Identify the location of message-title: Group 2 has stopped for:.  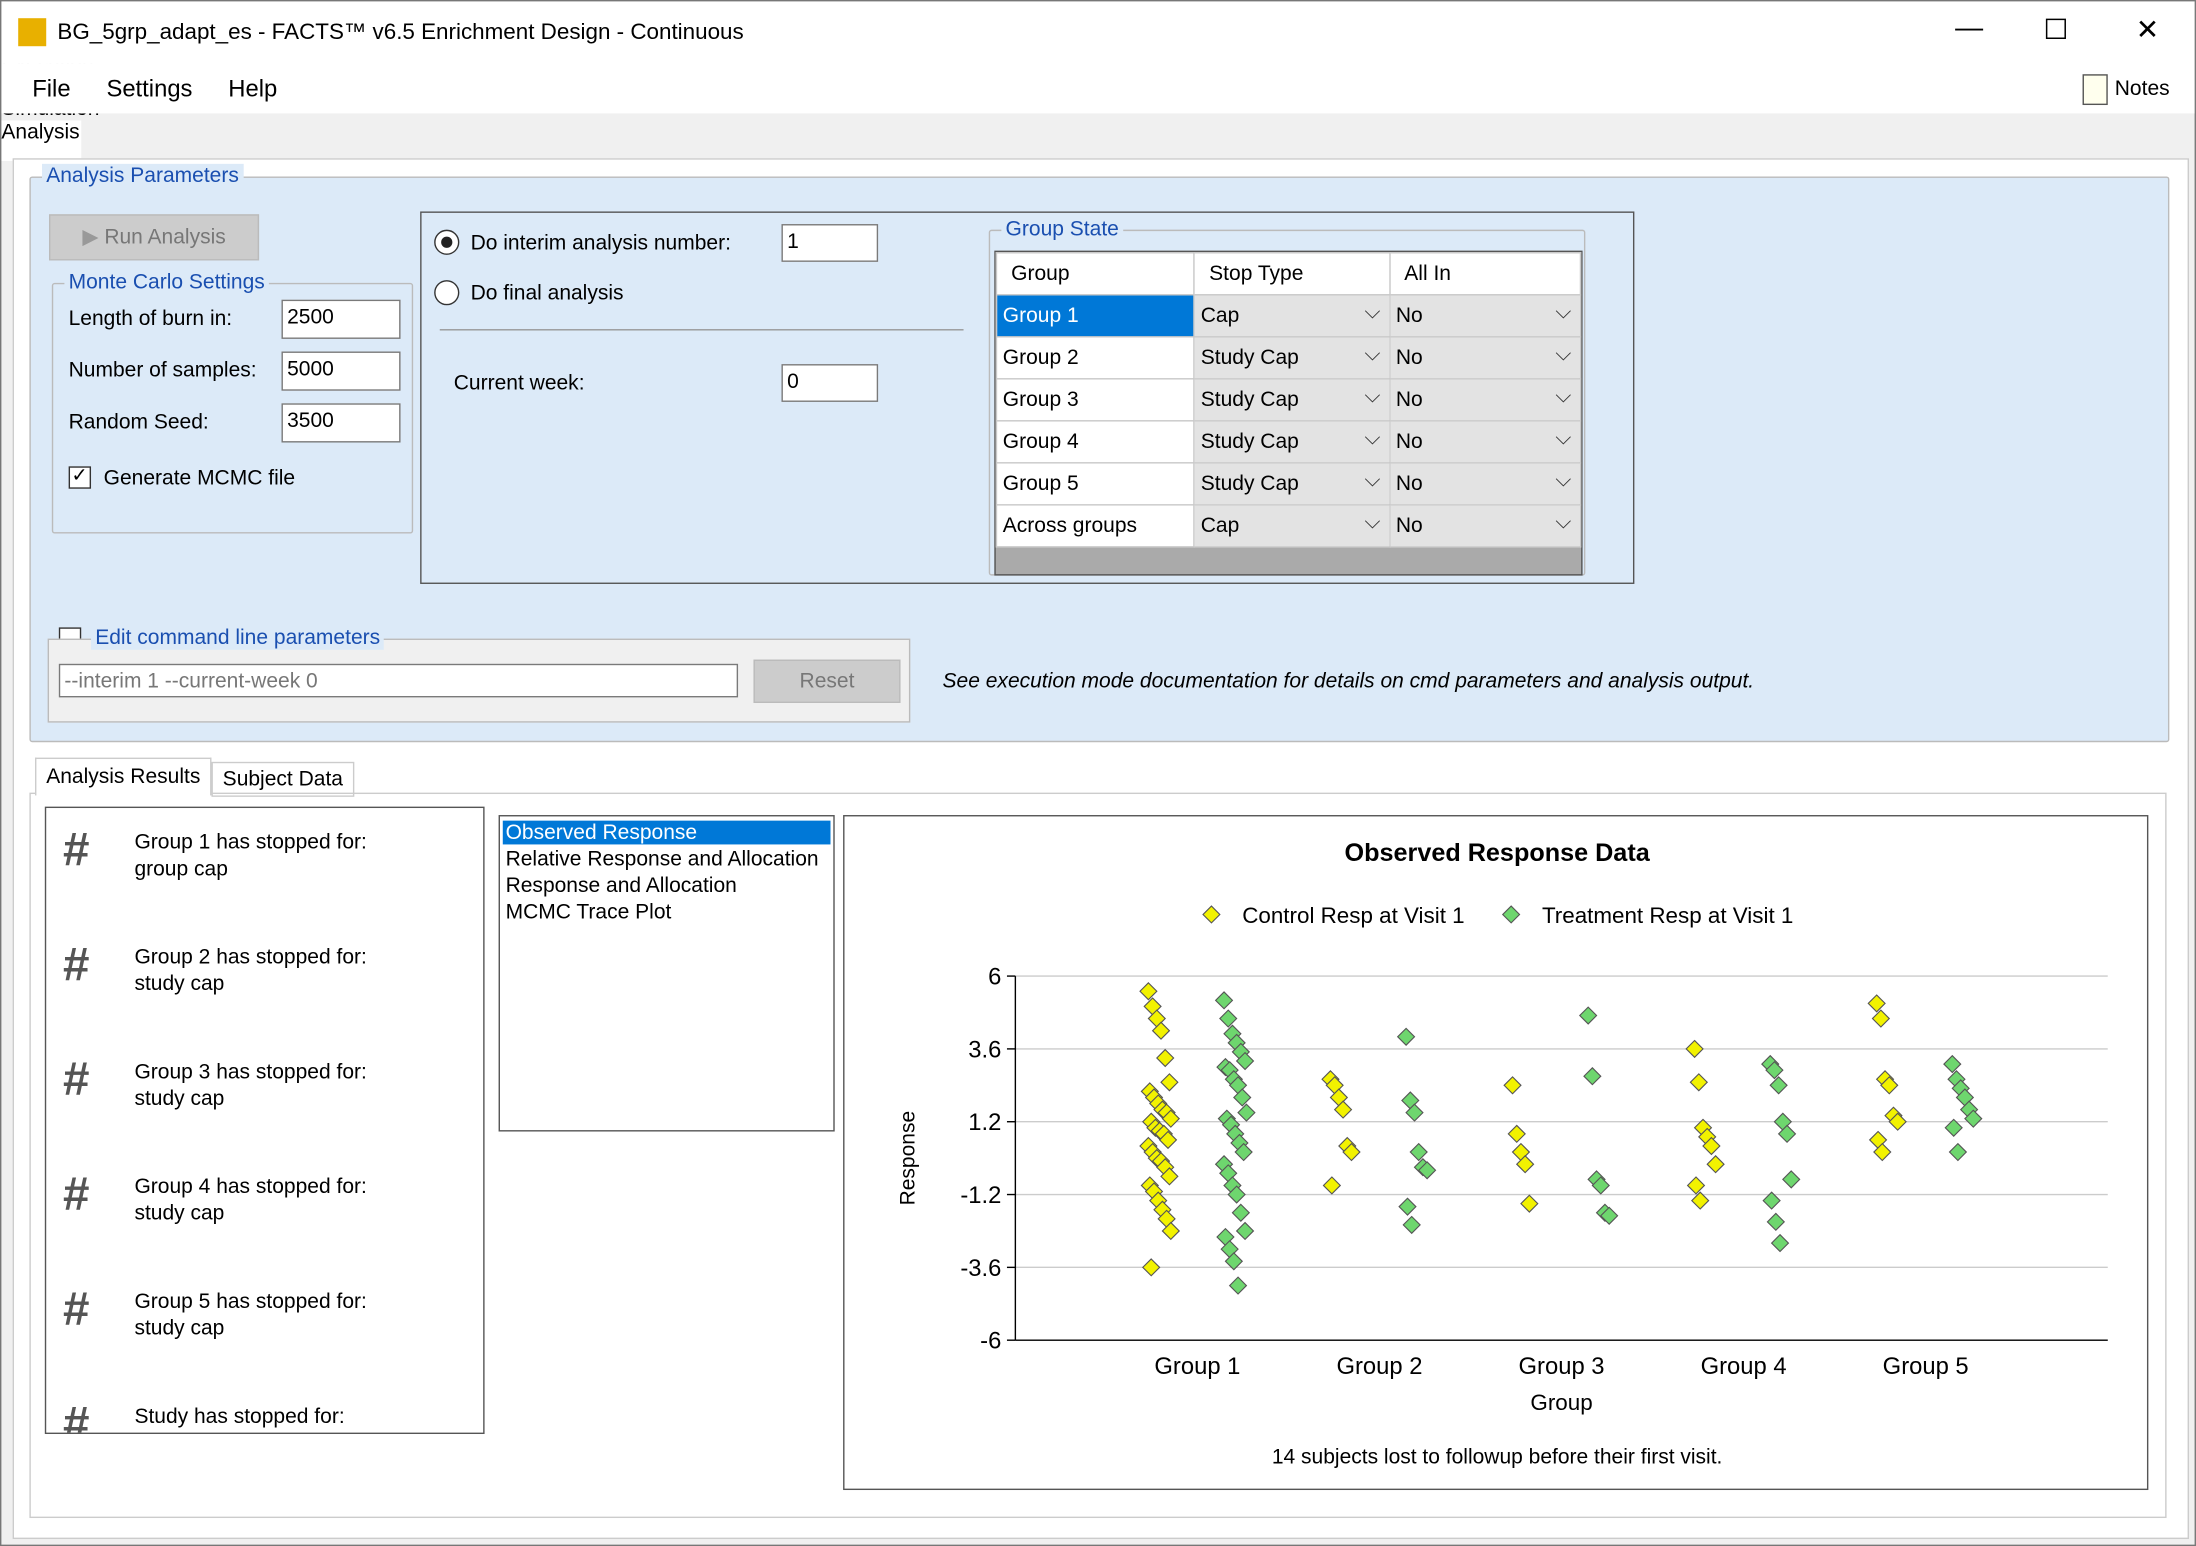
(250, 957).